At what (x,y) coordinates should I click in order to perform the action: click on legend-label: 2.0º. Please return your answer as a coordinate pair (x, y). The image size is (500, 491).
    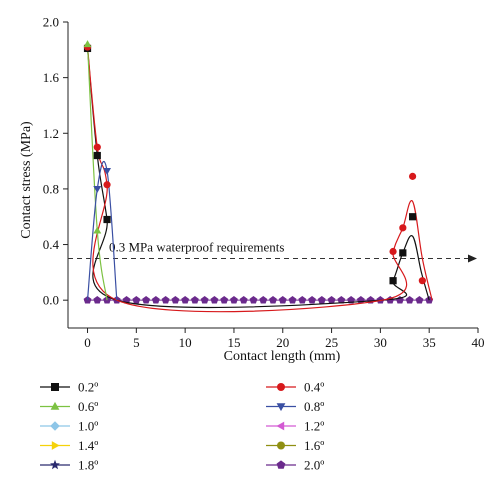
    Looking at the image, I should click on (314, 465).